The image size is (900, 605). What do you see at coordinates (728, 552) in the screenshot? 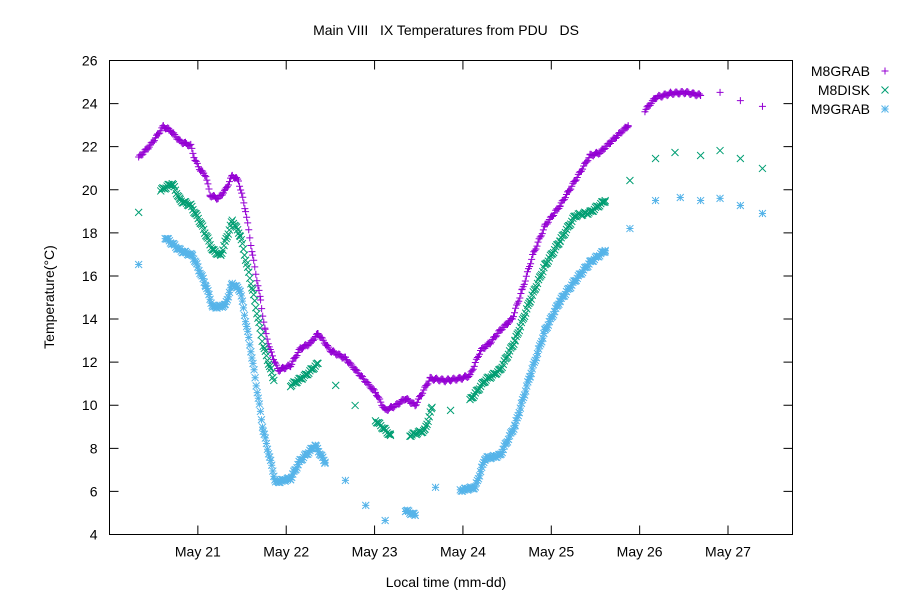
I see `x-tick-label: May 27` at bounding box center [728, 552].